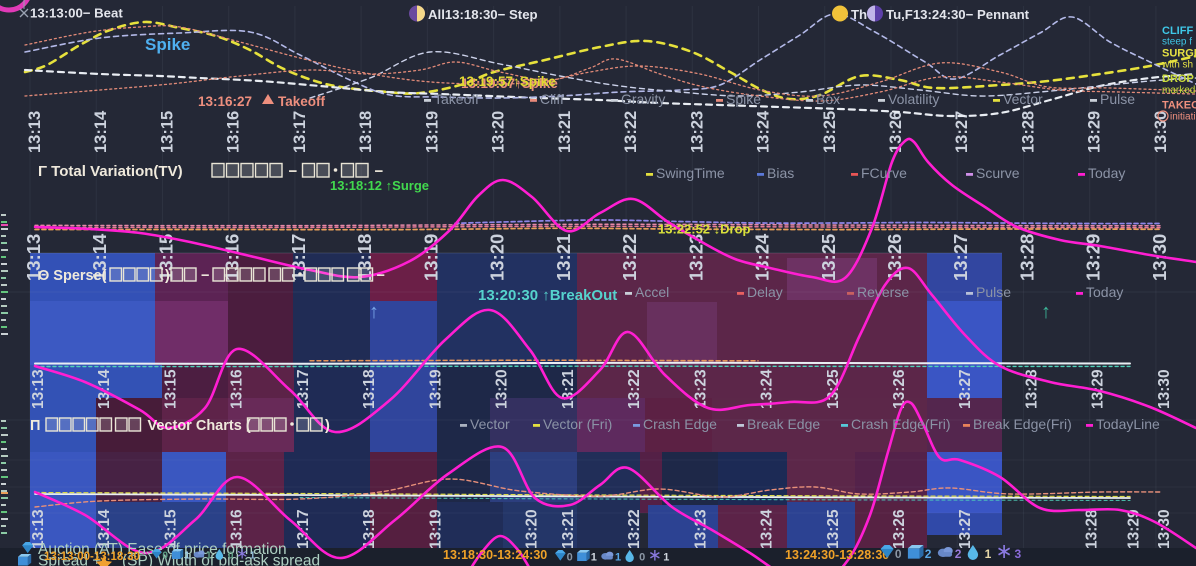 This screenshot has width=1196, height=566. Describe the element at coordinates (643, 99) in the screenshot. I see `svg-text: Gravity` at that location.